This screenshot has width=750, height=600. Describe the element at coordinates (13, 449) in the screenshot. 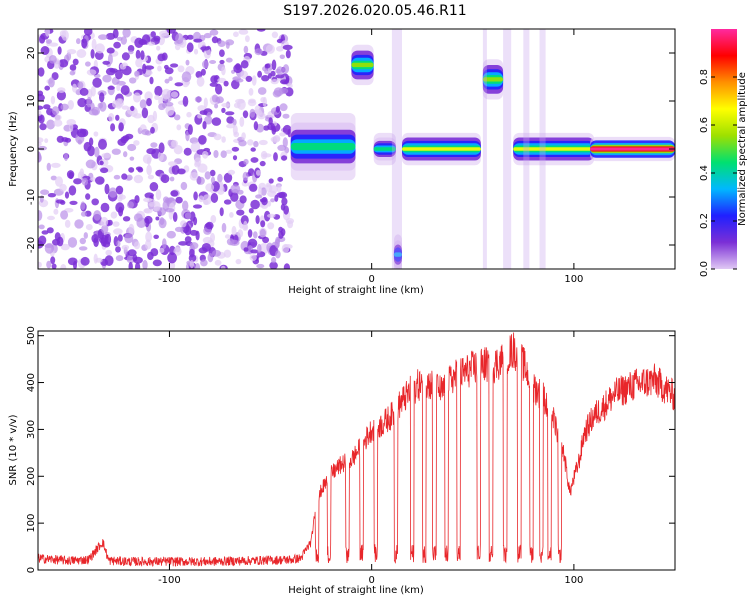

I see `snr-y-label: SNR (10 * v/v)` at that location.